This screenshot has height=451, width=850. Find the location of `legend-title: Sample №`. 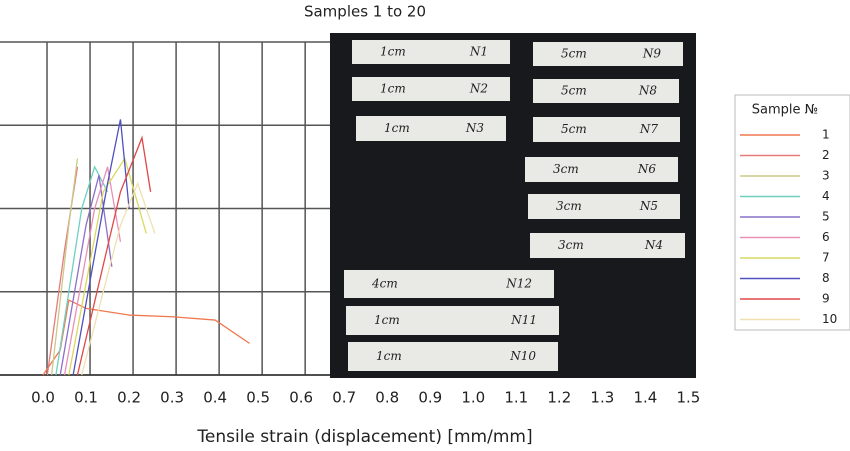

legend-title: Sample № is located at coordinates (785, 110).